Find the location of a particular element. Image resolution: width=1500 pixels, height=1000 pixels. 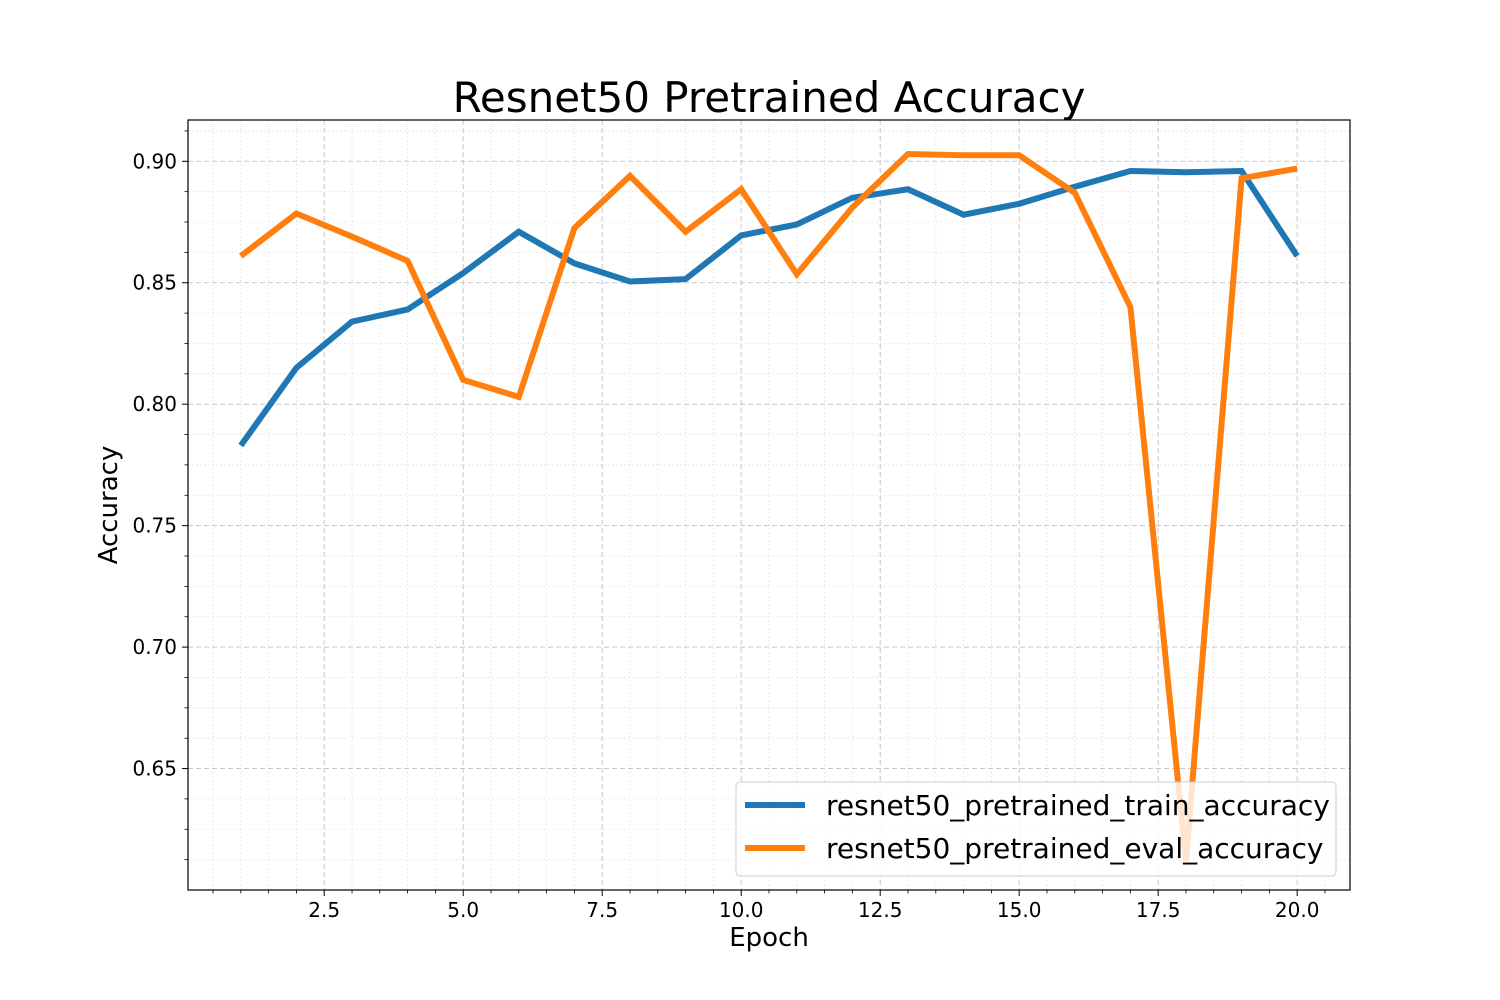

y-axis-label: Accuracy is located at coordinates (109, 505).